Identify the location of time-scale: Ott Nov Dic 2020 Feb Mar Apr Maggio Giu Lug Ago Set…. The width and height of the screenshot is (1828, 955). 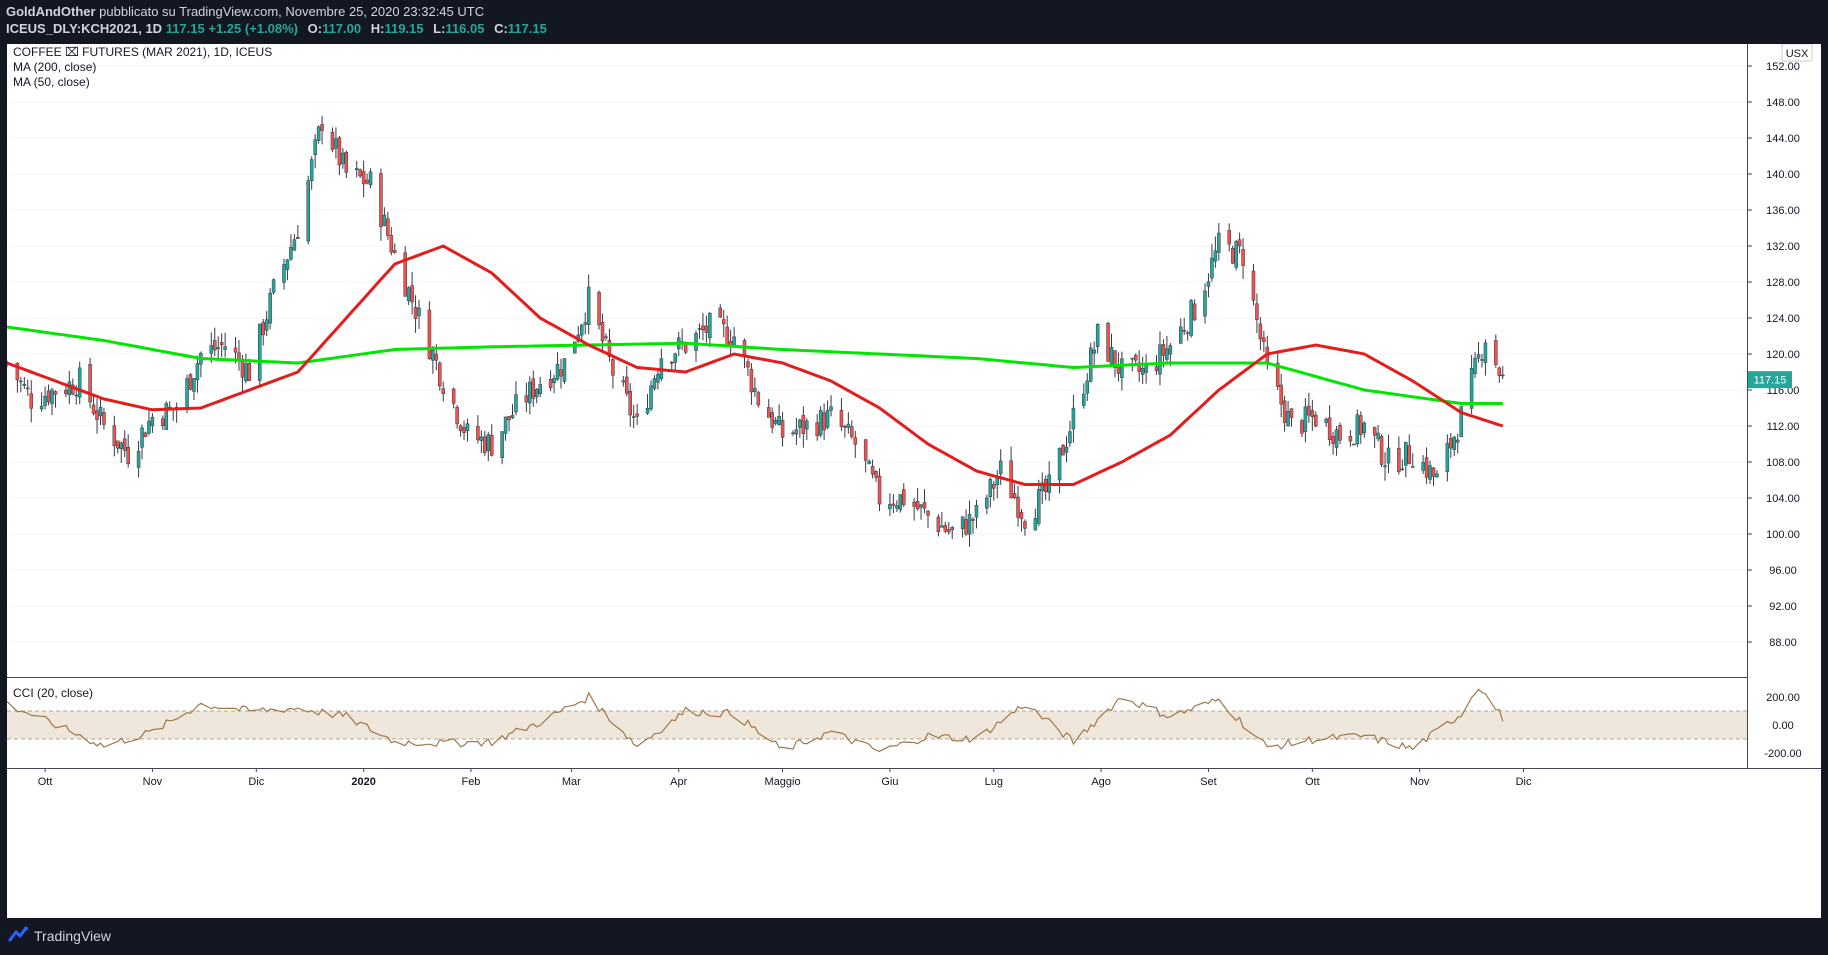
(785, 778).